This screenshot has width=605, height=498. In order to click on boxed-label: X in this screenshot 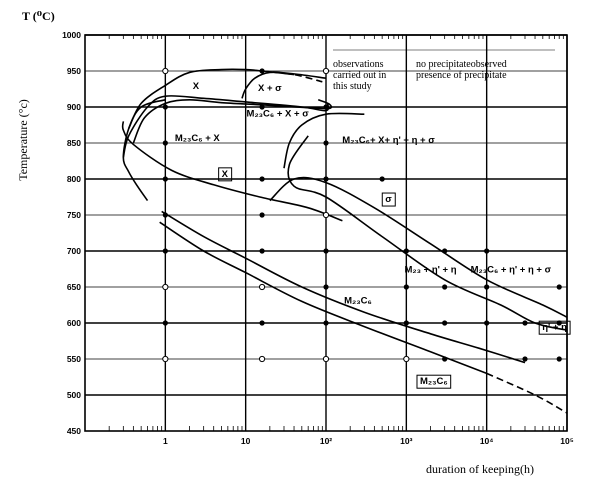, I will do `click(225, 174)`.